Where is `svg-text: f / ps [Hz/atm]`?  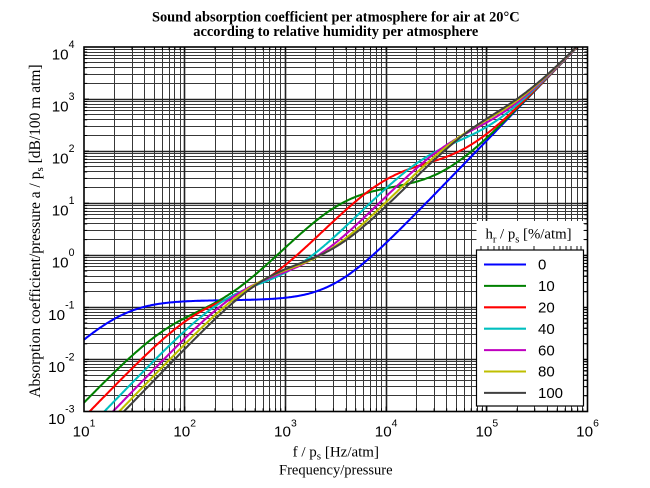 svg-text: f / ps [Hz/atm] is located at coordinates (336, 453).